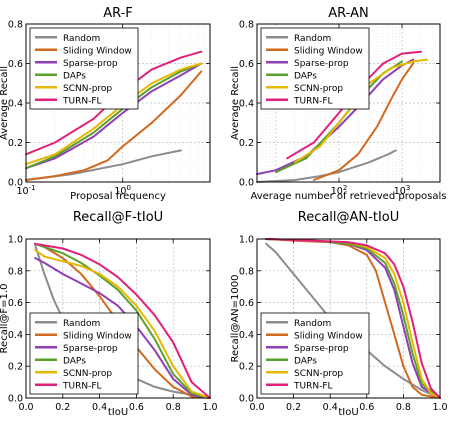 The height and width of the screenshot is (421, 457). I want to click on y-axis-label: Recall@F=1.0, so click(5, 319).